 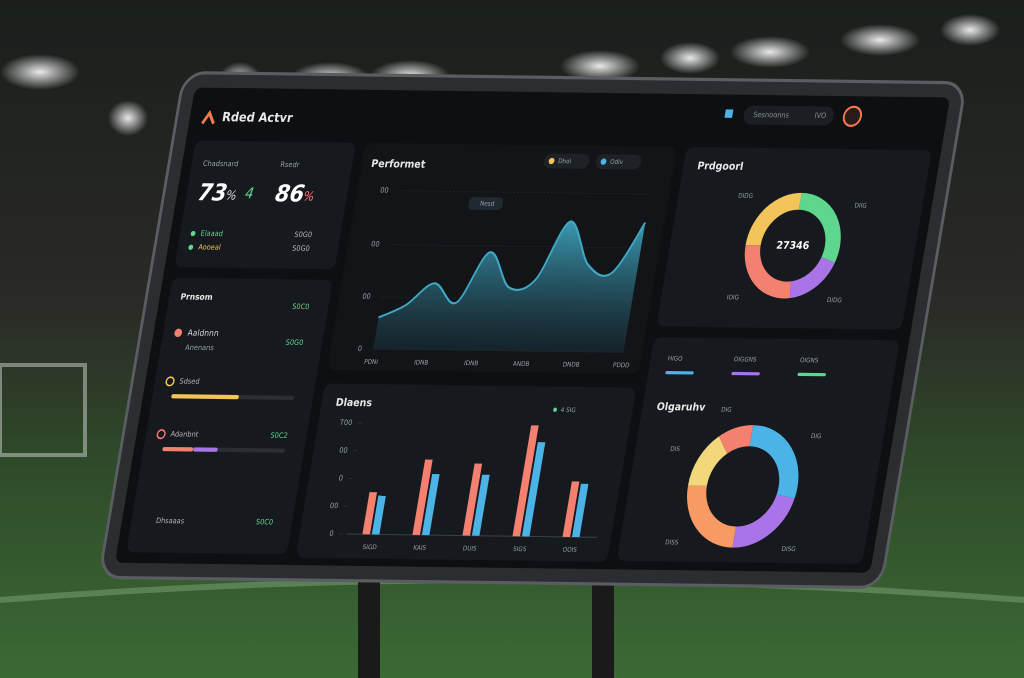 What do you see at coordinates (789, 550) in the screenshot?
I see `label: DISG` at bounding box center [789, 550].